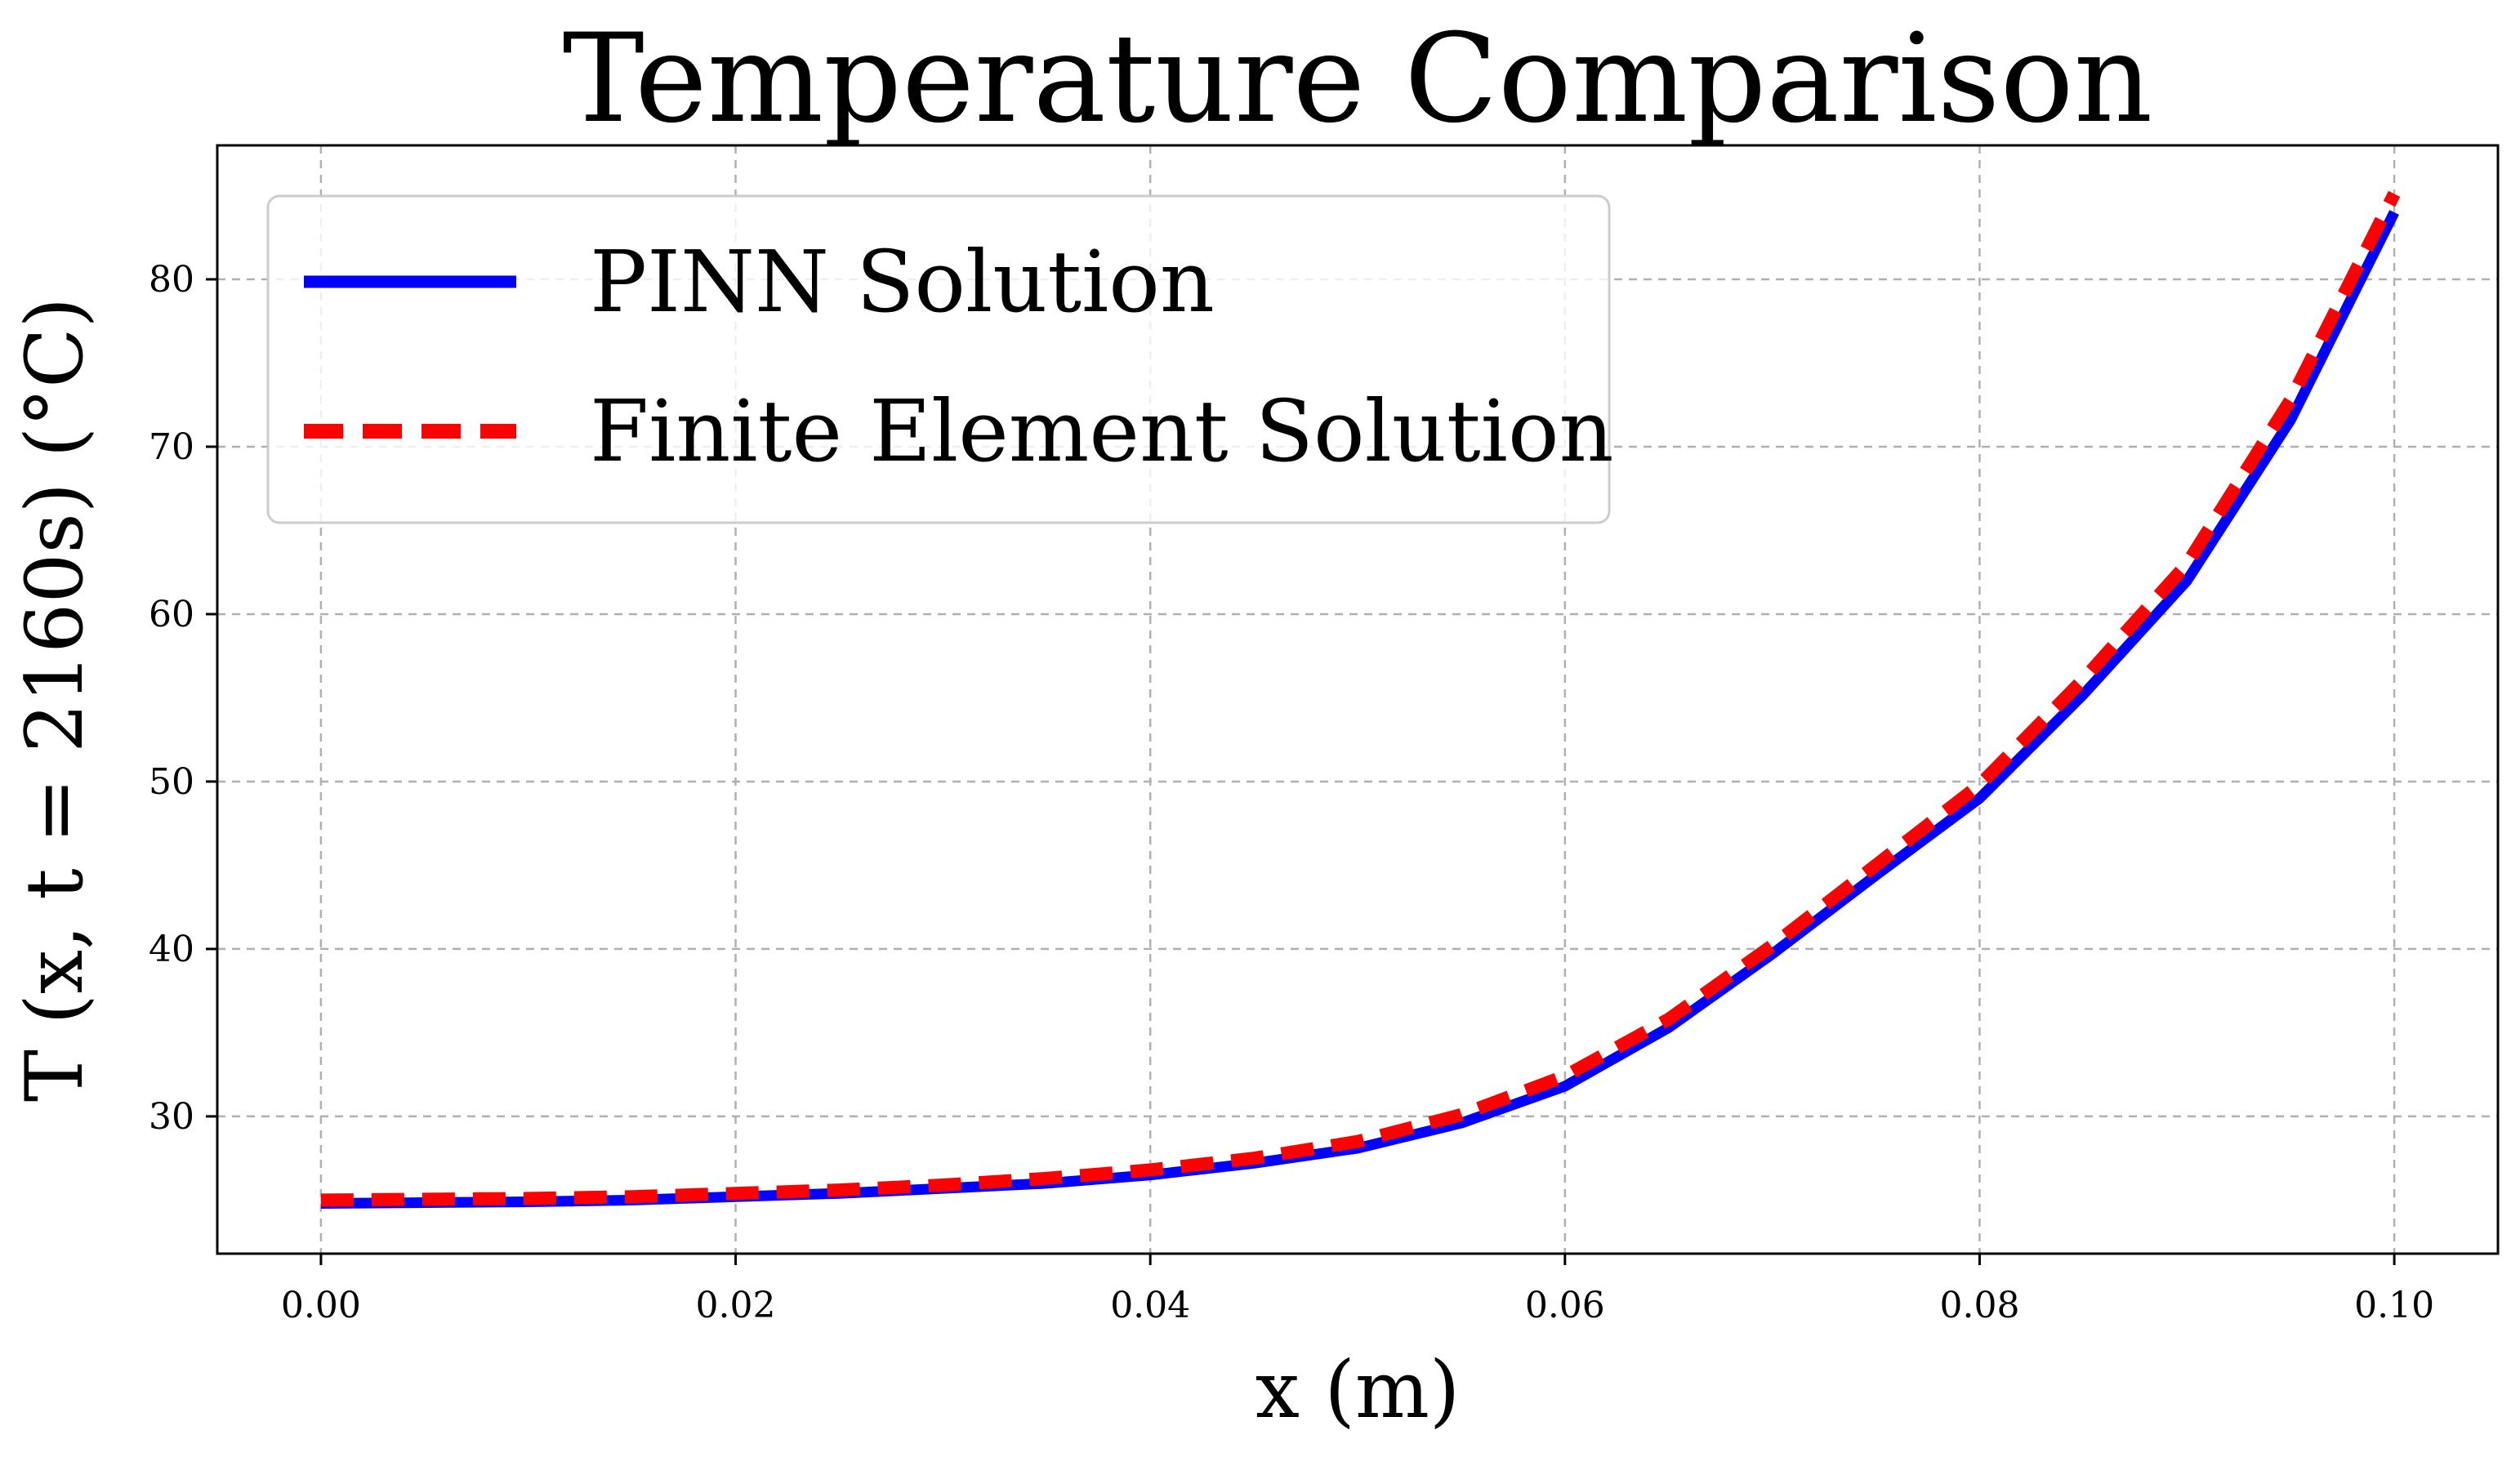  Describe the element at coordinates (172, 949) in the screenshot. I see `y-tick-label: 40` at that location.